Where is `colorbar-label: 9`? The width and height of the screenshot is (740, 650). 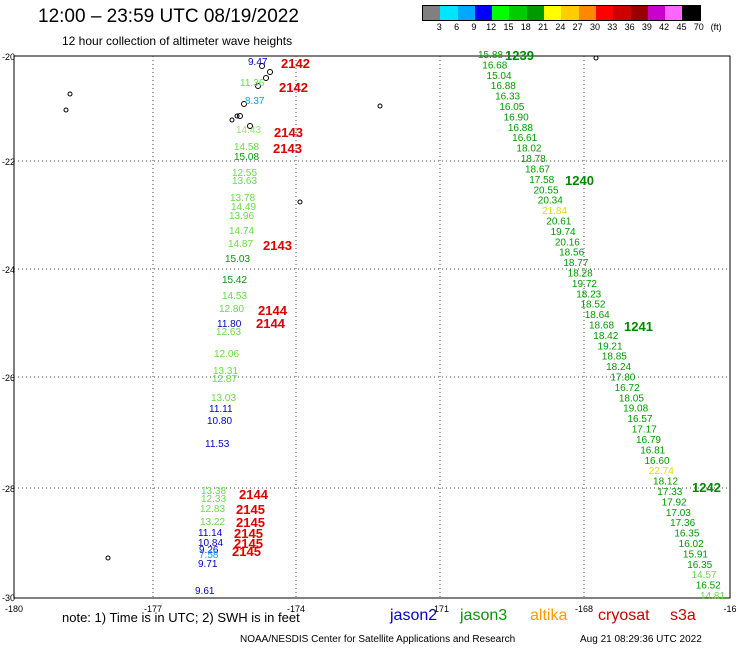 colorbar-label: 9 is located at coordinates (474, 27).